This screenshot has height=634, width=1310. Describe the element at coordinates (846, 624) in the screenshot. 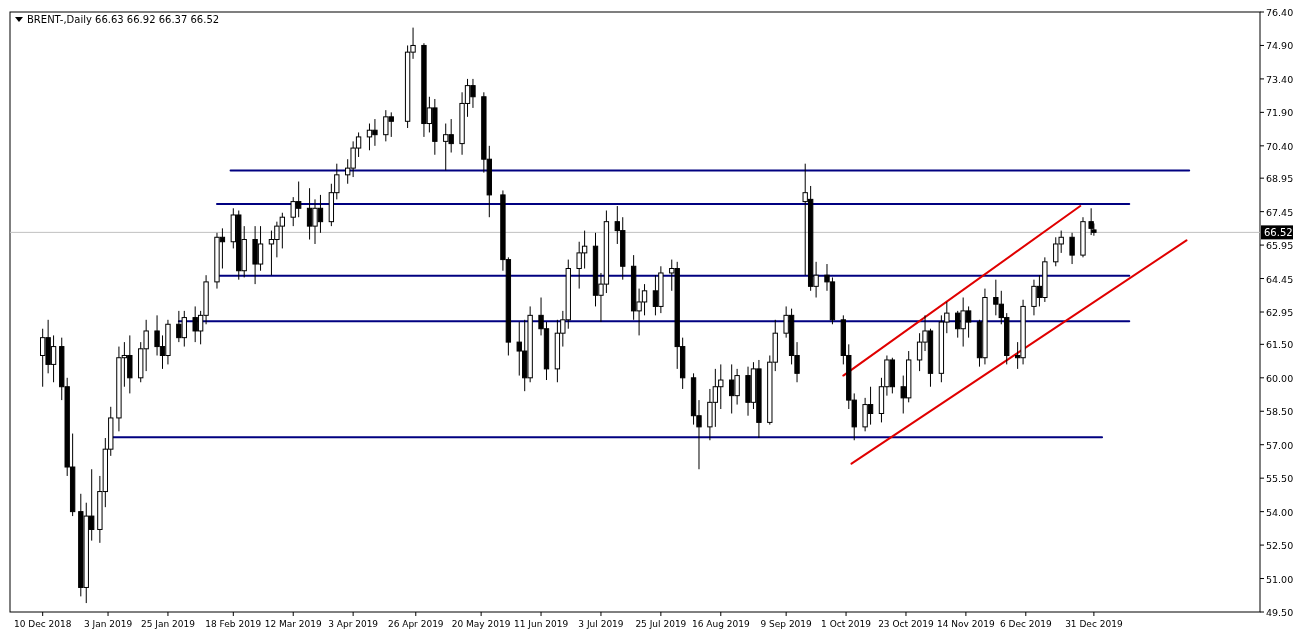

I see `x-tick-label: 1 Oct 2019` at that location.